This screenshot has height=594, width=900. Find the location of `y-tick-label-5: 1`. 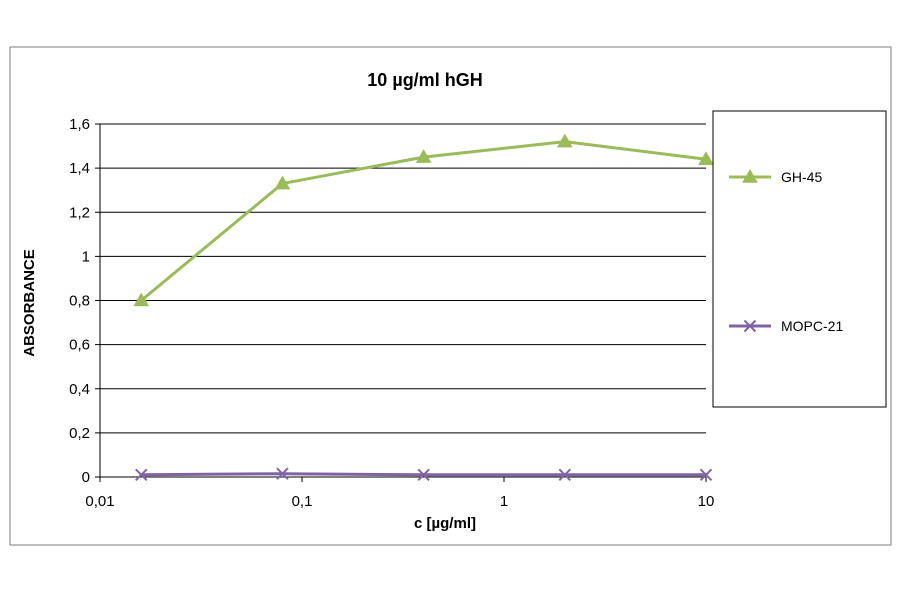

y-tick-label-5: 1 is located at coordinates (86, 256).